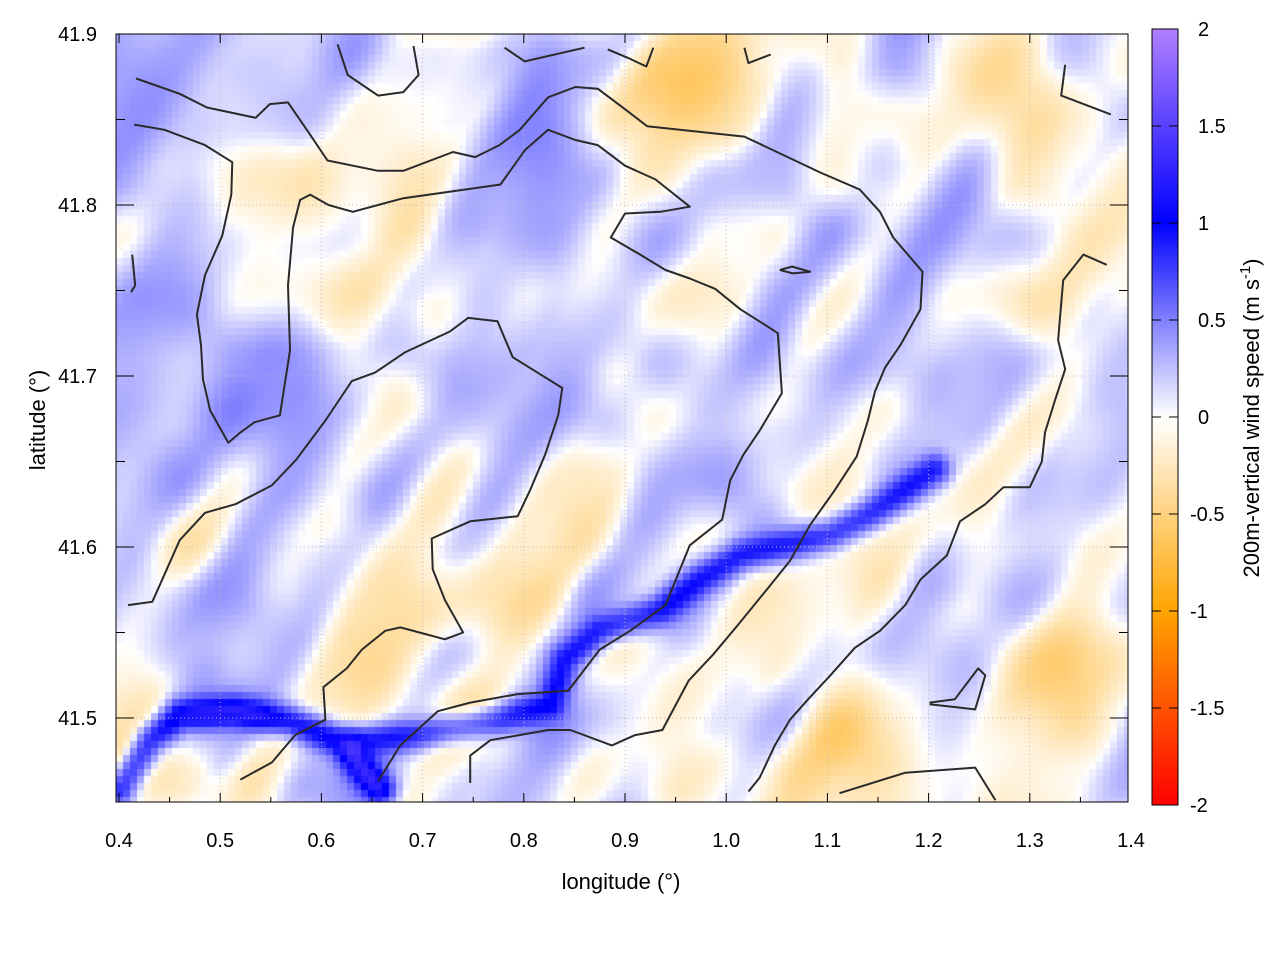  What do you see at coordinates (220, 841) in the screenshot?
I see `x-tick-label: 0.5` at bounding box center [220, 841].